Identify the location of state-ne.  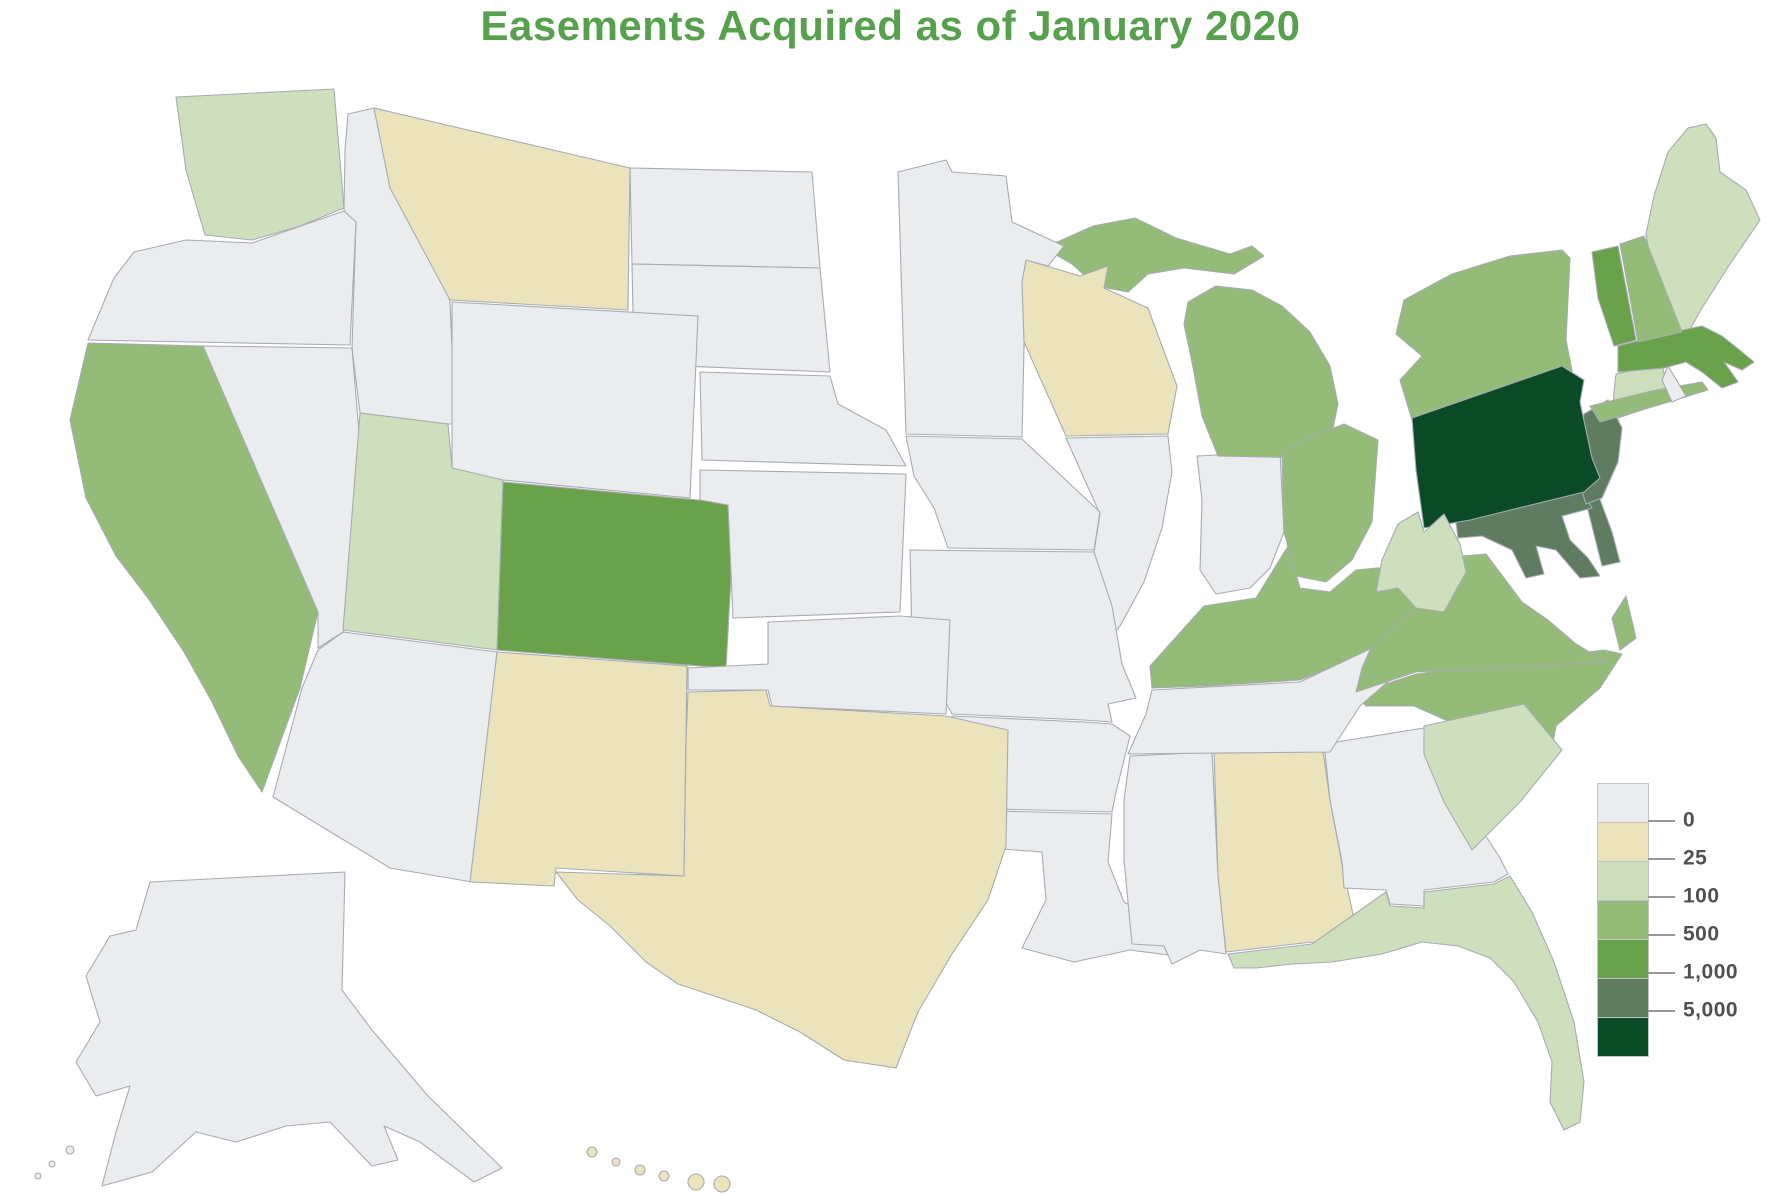
(803, 419).